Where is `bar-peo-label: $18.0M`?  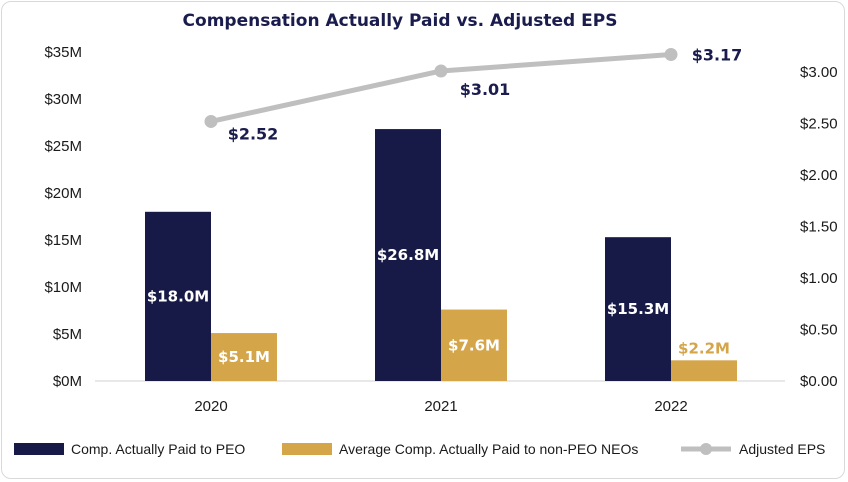
bar-peo-label: $18.0M is located at coordinates (178, 296).